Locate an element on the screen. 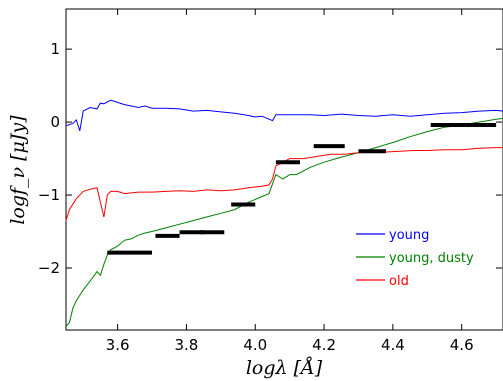 Image resolution: width=503 pixels, height=381 pixels. x-tick-label: 4.6 is located at coordinates (462, 345).